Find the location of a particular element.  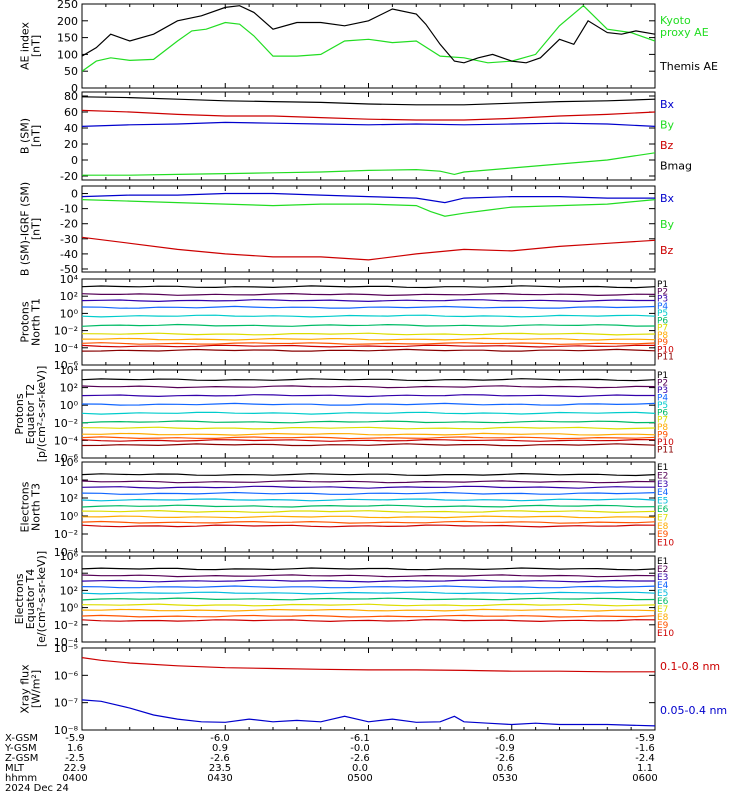

footer-row-label: X-GSM is located at coordinates (21, 738).